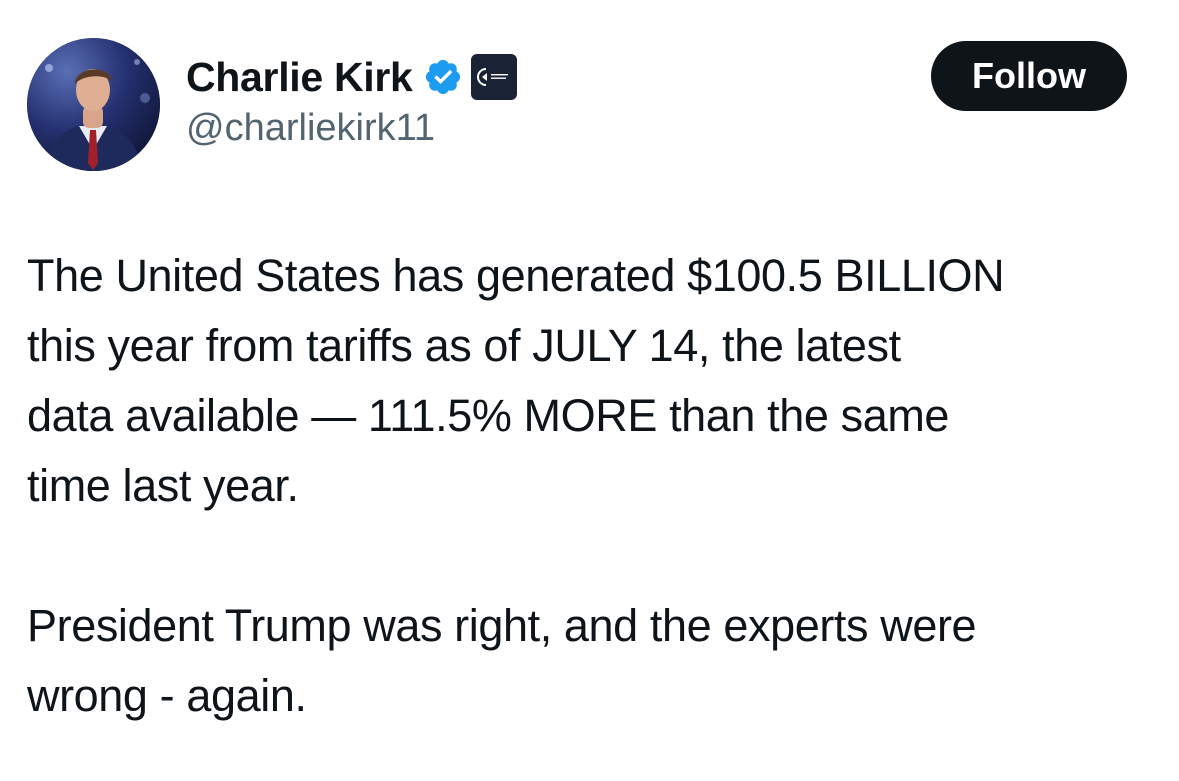  Describe the element at coordinates (1029, 76) in the screenshot. I see `follow-button: Follow` at that location.